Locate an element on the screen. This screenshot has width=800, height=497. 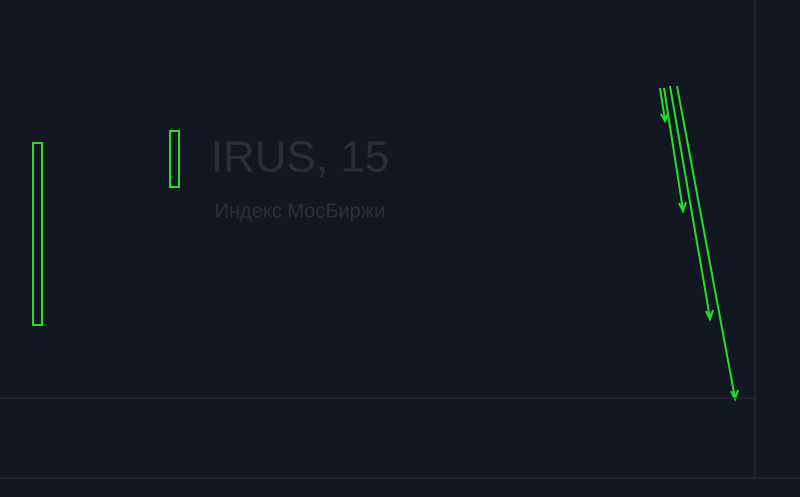
watermark-title: IRUS, 15 is located at coordinates (300, 157).